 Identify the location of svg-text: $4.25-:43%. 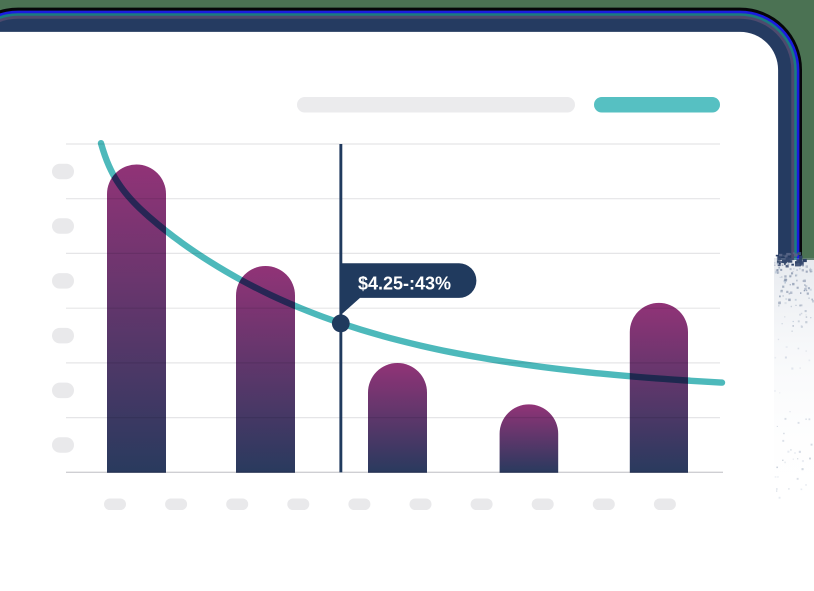
(404, 283).